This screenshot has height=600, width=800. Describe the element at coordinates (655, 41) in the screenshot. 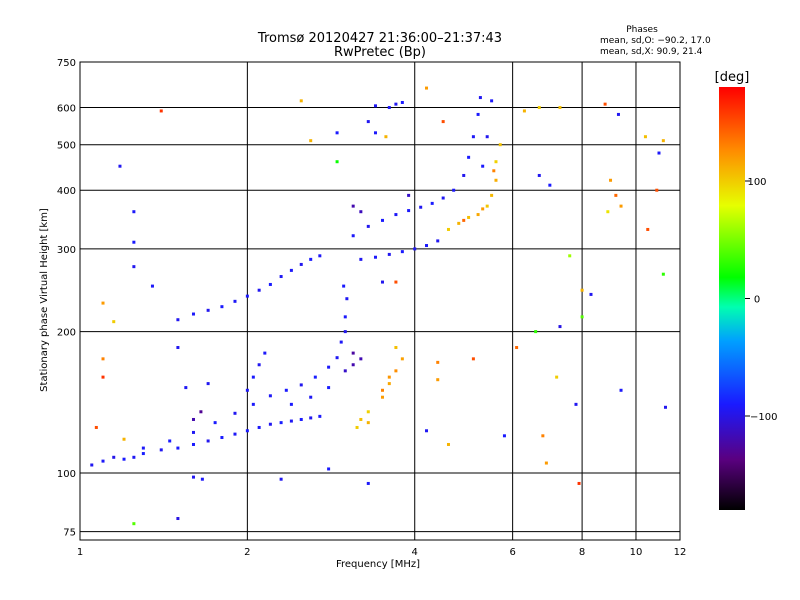

I see `phases-line-o: mean, sd,O: −90.2, 17.0` at that location.